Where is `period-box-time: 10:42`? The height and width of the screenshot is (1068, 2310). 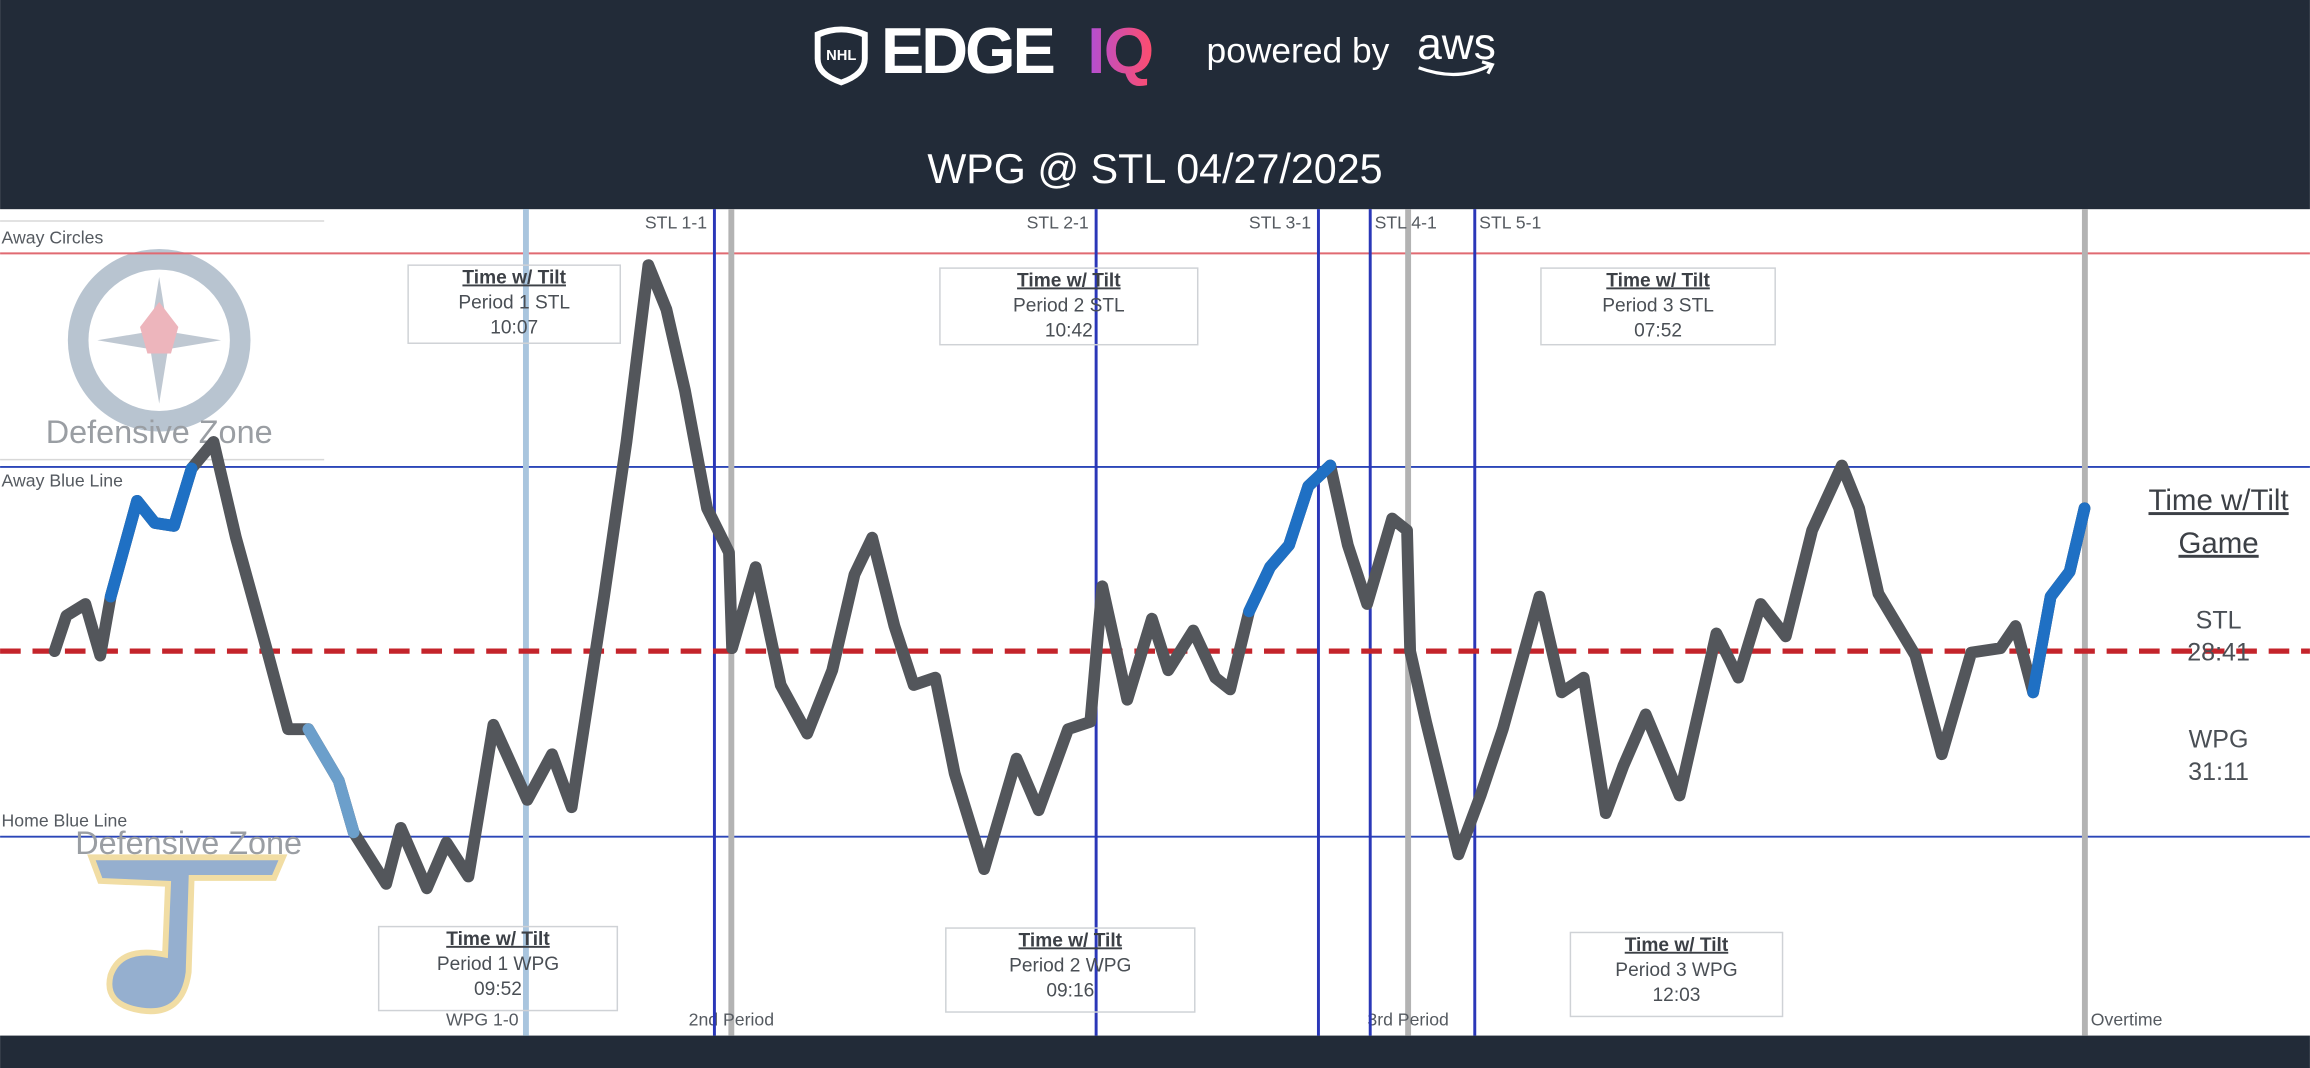
period-box-time: 10:42 is located at coordinates (1069, 331).